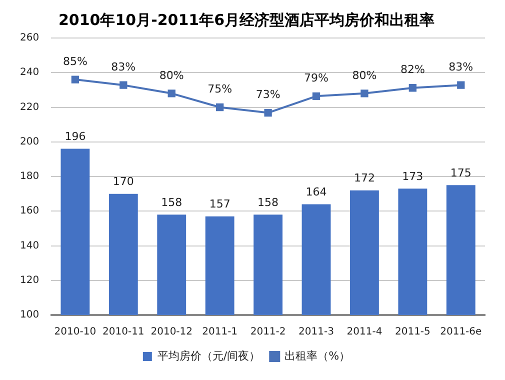 This screenshot has width=505, height=380. What do you see at coordinates (220, 332) in the screenshot?
I see `x-tick-label: 2011-1` at bounding box center [220, 332].